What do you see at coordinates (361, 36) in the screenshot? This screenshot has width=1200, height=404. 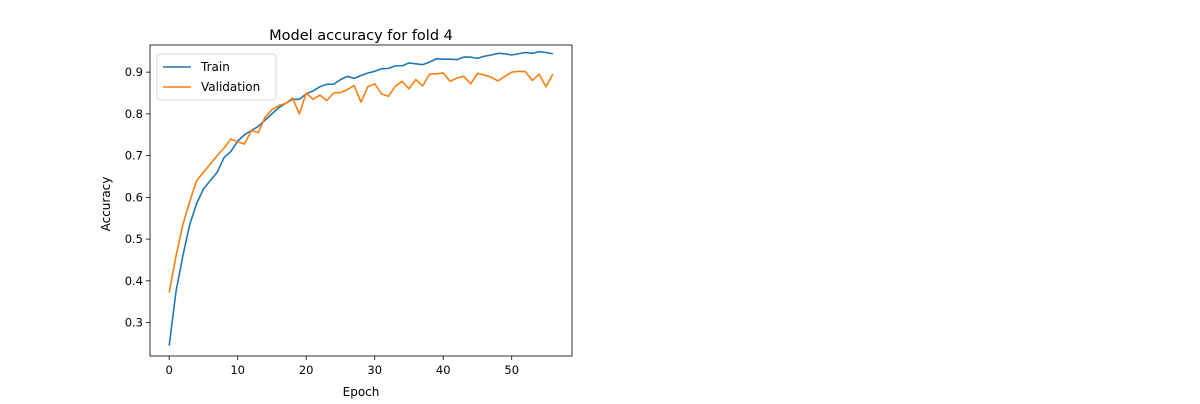 I see `chart-title: Model accuracy for fold 4` at bounding box center [361, 36].